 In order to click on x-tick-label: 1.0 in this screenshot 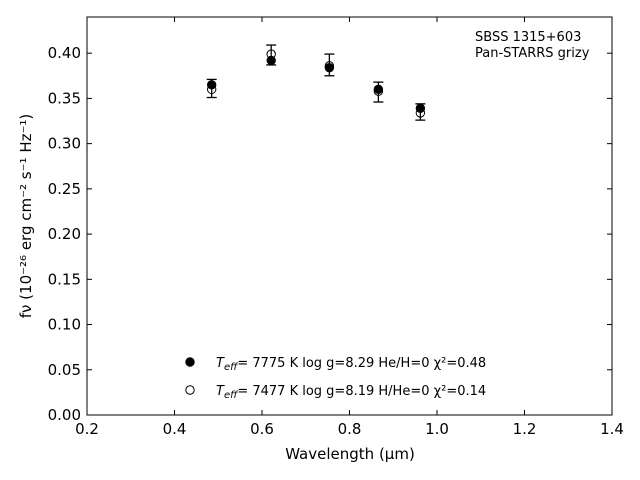, I will do `click(437, 429)`.